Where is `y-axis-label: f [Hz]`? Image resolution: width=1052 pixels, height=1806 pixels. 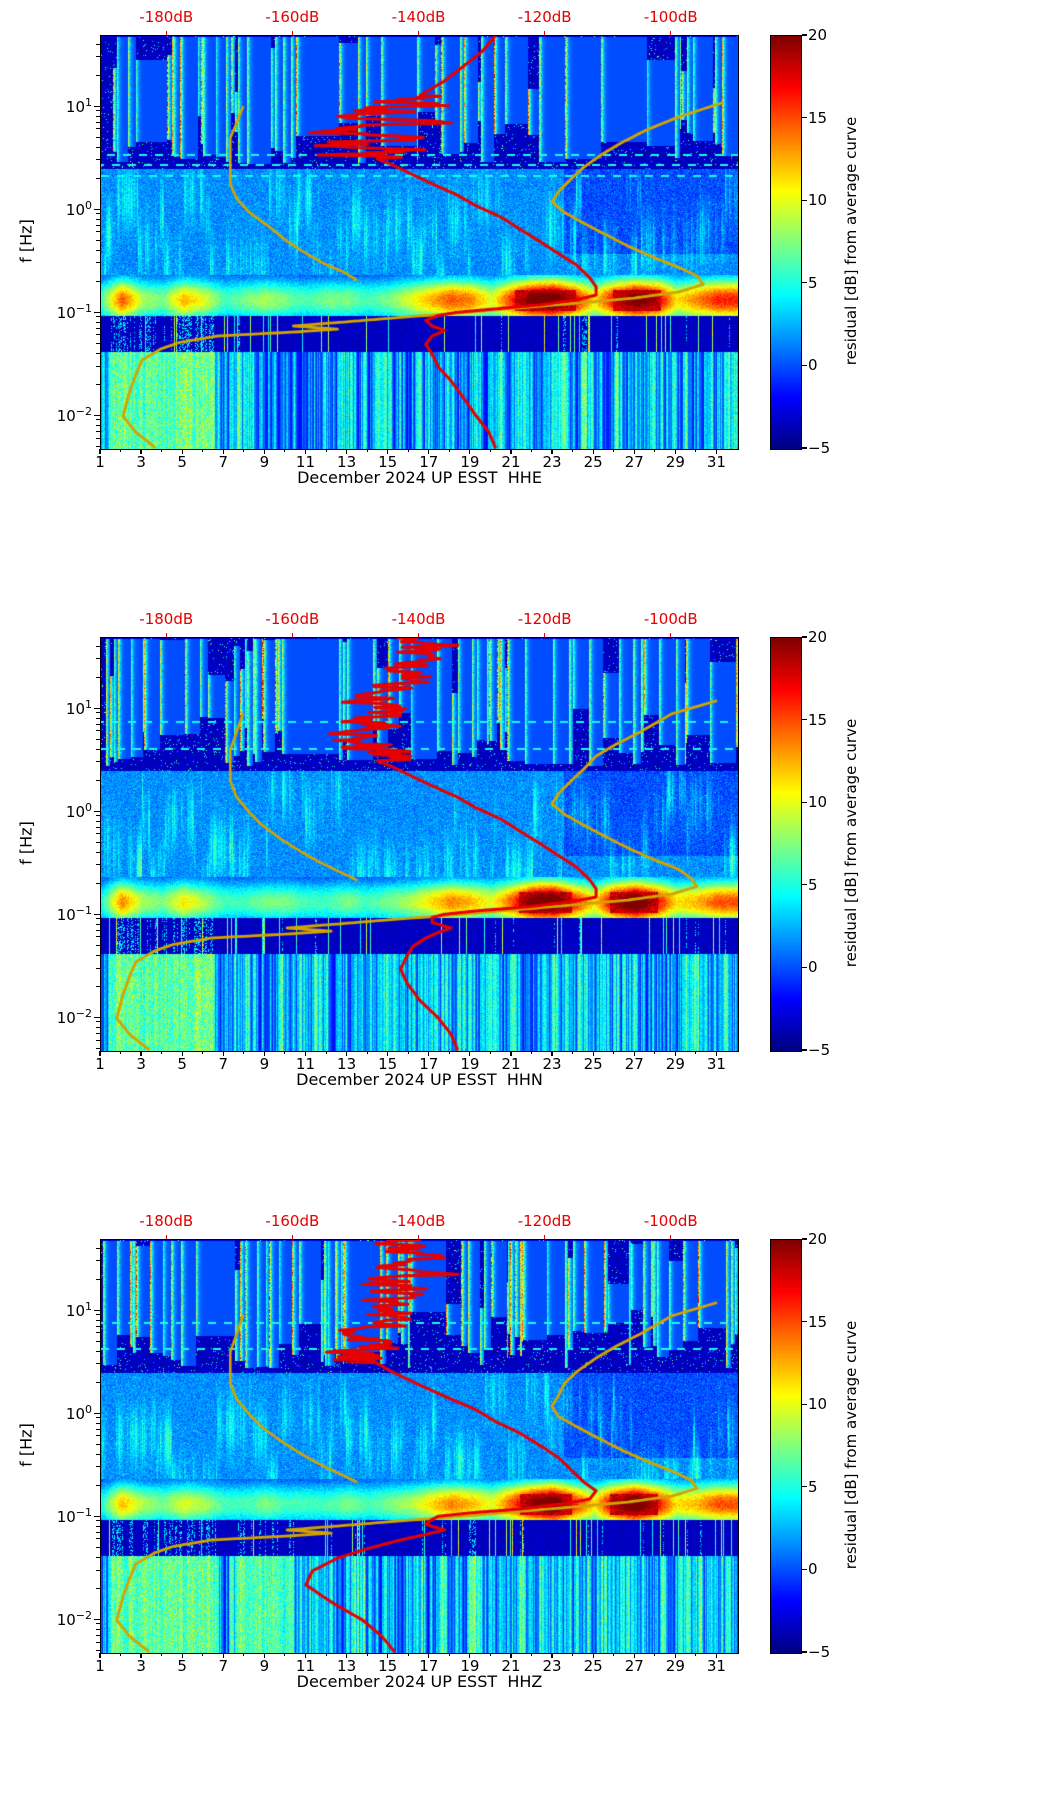 y-axis-label: f [Hz] is located at coordinates (26, 1445).